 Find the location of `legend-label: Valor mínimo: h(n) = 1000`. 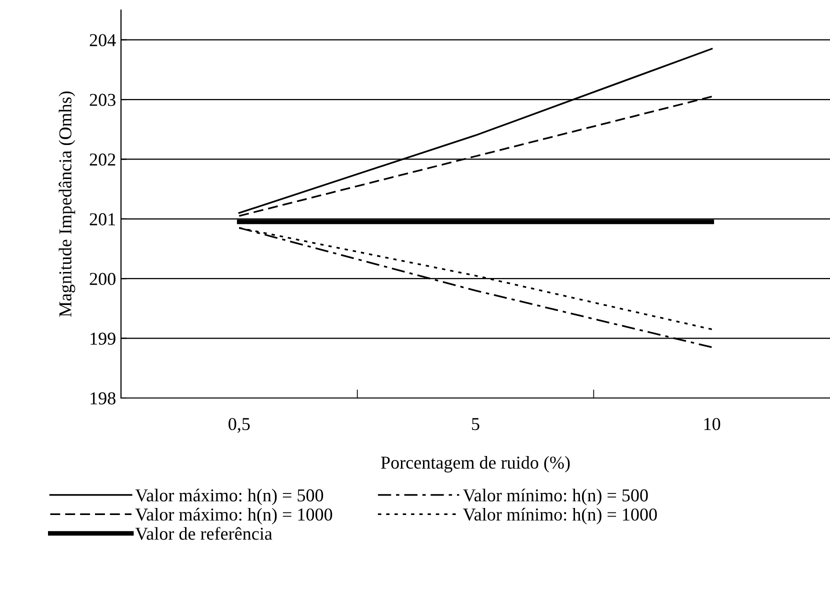

legend-label: Valor mínimo: h(n) = 1000 is located at coordinates (560, 516).